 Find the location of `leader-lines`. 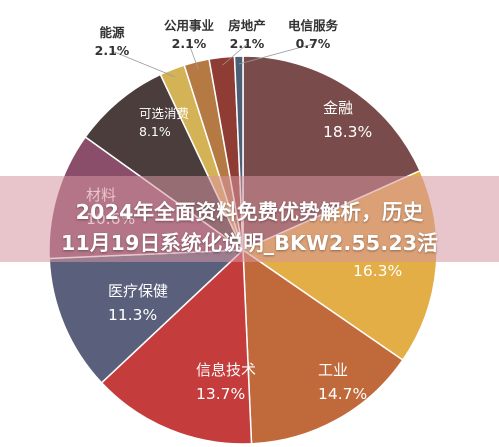

leader-lines is located at coordinates (212, 60).